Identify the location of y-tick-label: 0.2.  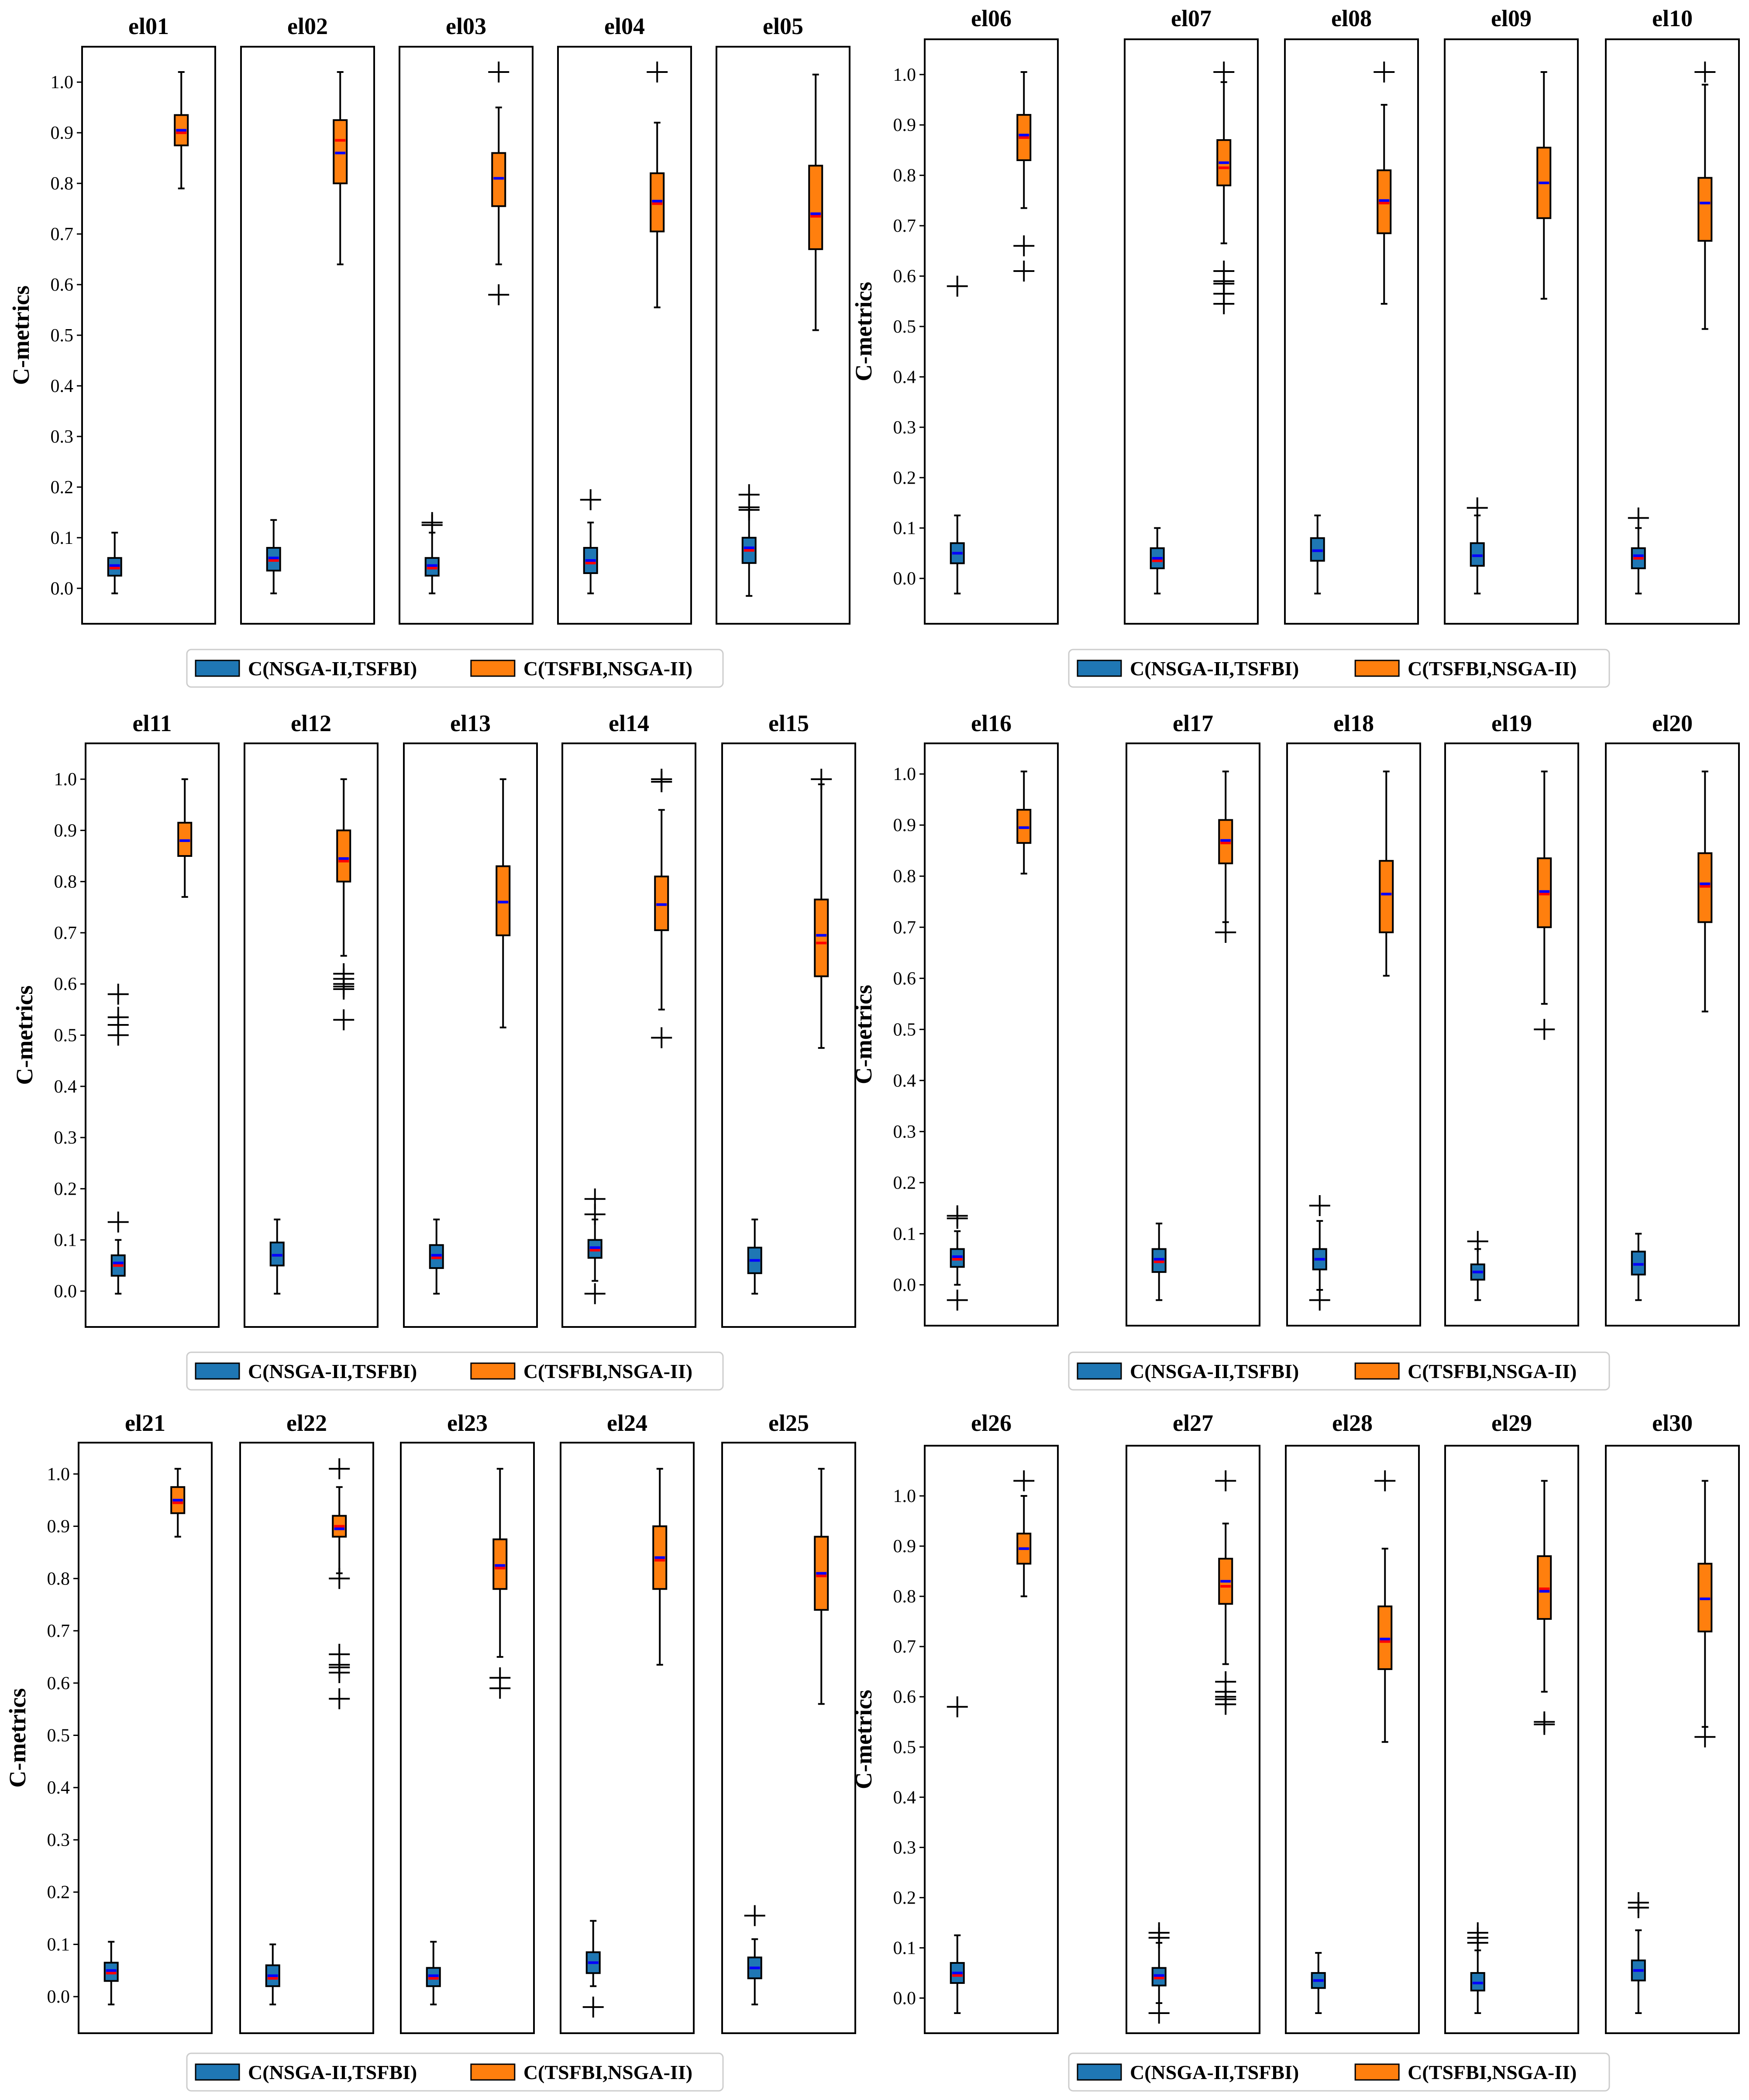
(58, 1893).